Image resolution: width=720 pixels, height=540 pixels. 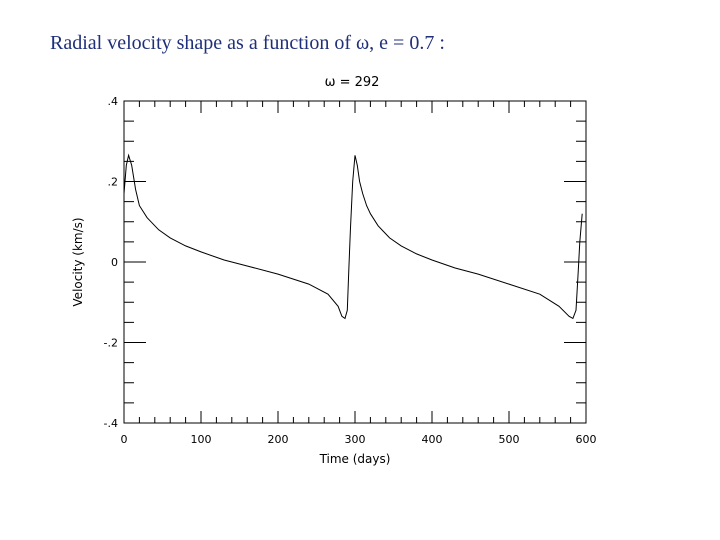 What do you see at coordinates (201, 439) in the screenshot?
I see `x-tick-label: 100` at bounding box center [201, 439].